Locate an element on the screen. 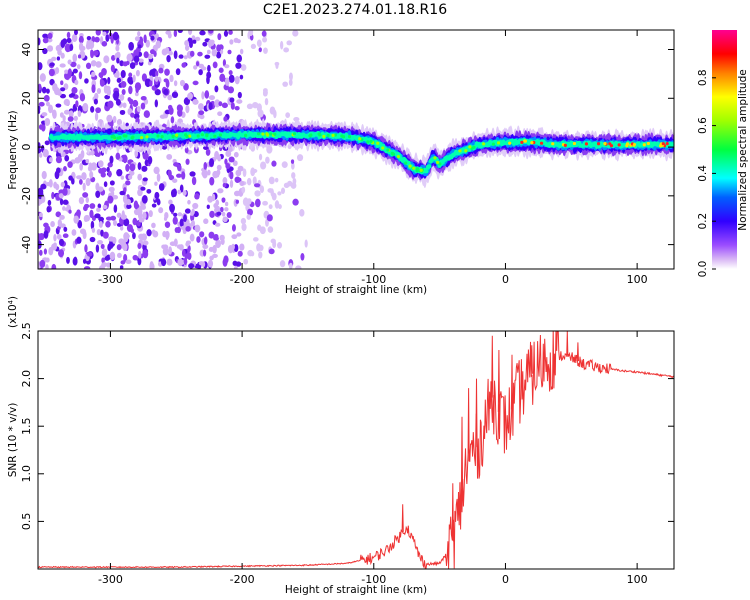  snr-xlabel: Height of straight line (km) is located at coordinates (356, 590).